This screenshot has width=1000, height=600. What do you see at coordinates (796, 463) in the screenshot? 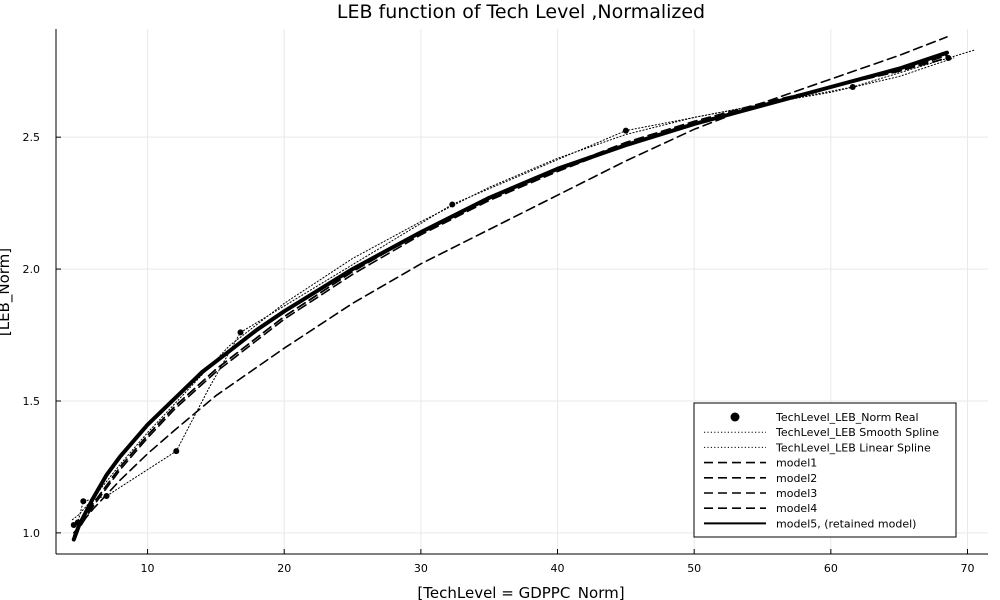
I see `legend-label: model1` at bounding box center [796, 463].